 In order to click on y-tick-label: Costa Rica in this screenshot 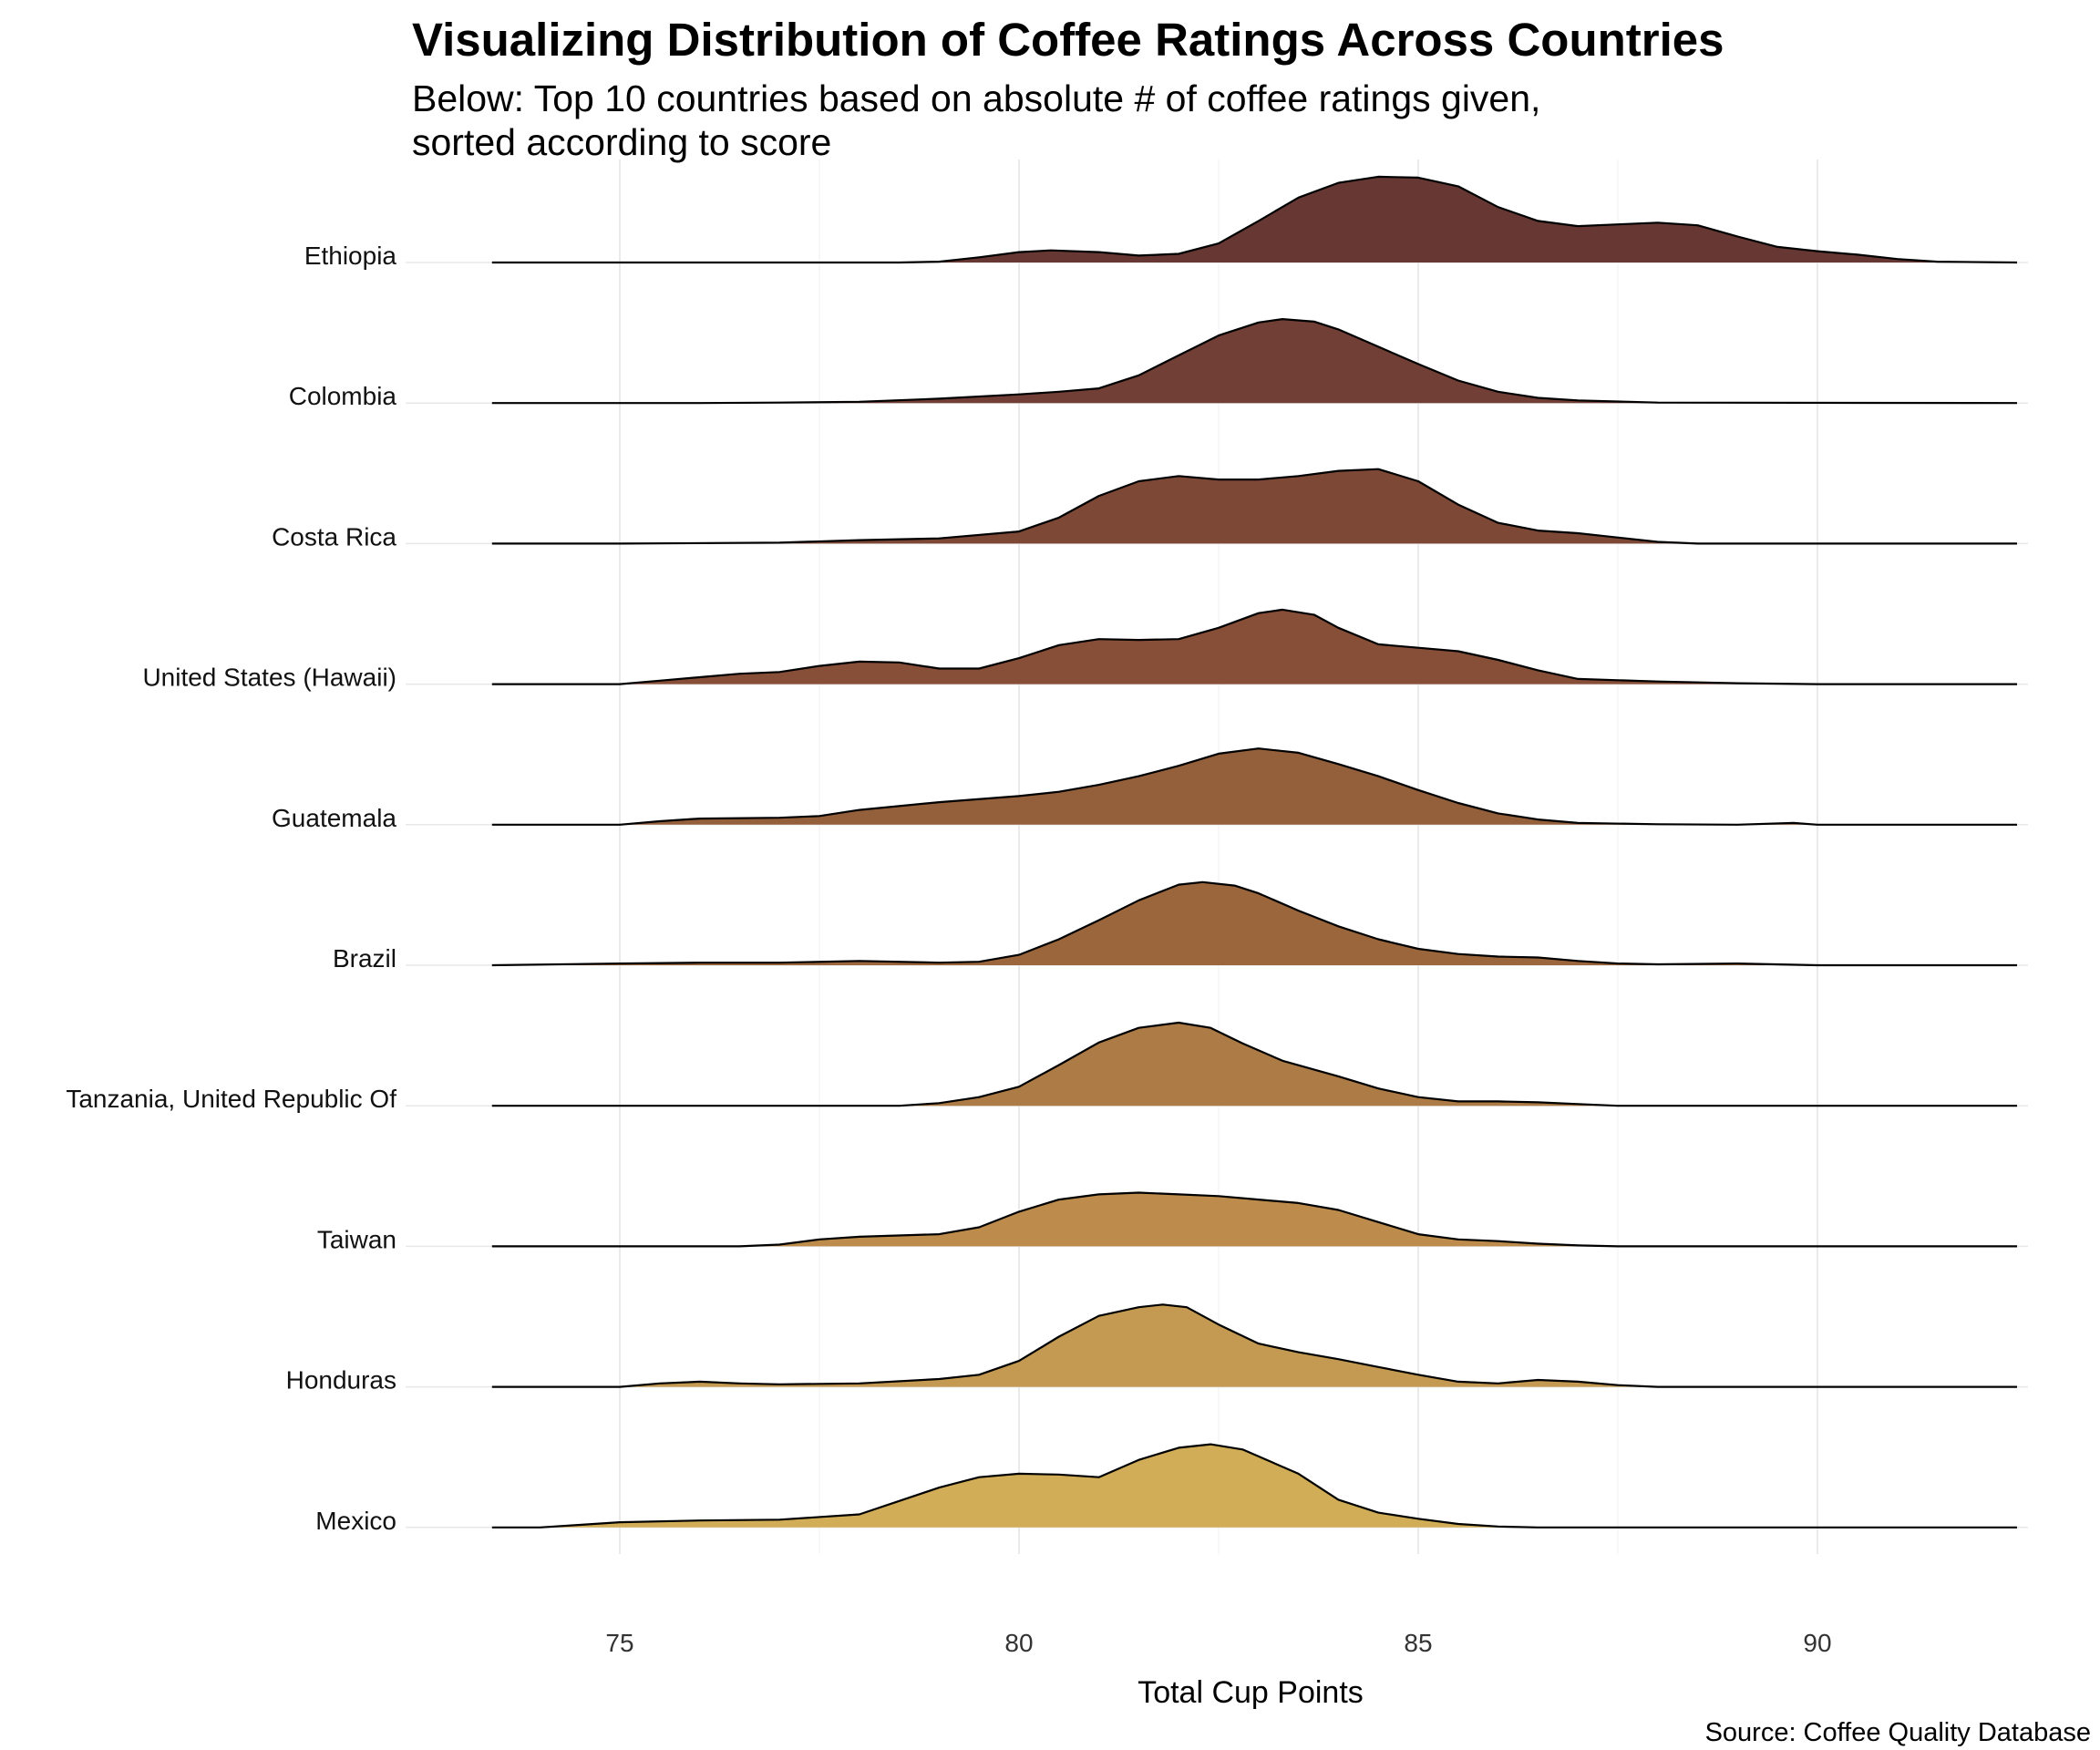, I will do `click(334, 536)`.